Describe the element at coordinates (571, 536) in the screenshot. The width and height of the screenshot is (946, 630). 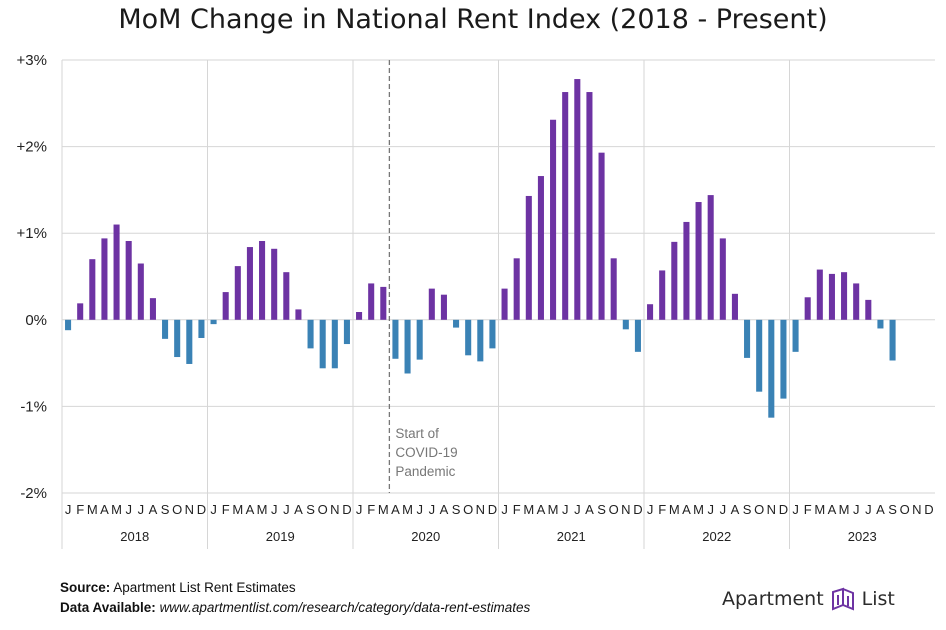
I see `year-label: 2021` at that location.